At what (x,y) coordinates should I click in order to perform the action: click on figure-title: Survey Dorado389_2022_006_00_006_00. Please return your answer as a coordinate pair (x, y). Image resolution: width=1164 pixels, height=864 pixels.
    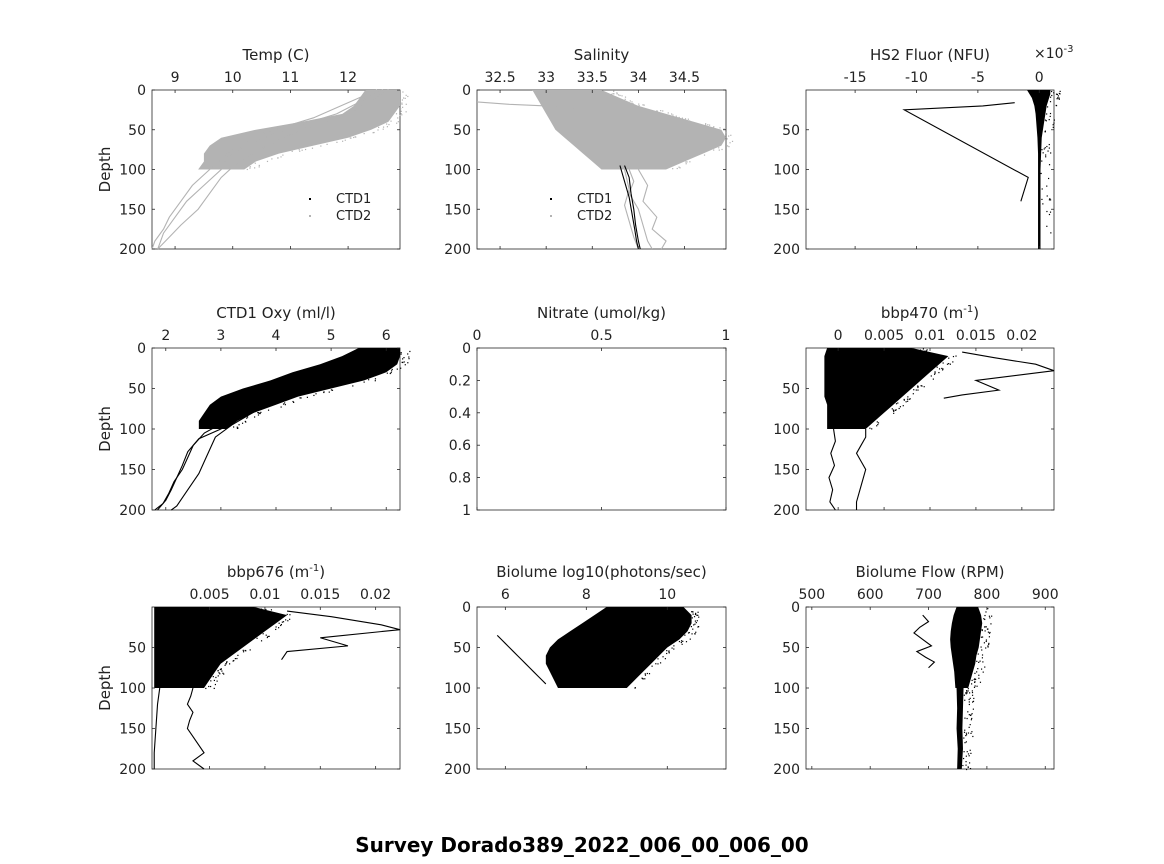
    Looking at the image, I should click on (582, 845).